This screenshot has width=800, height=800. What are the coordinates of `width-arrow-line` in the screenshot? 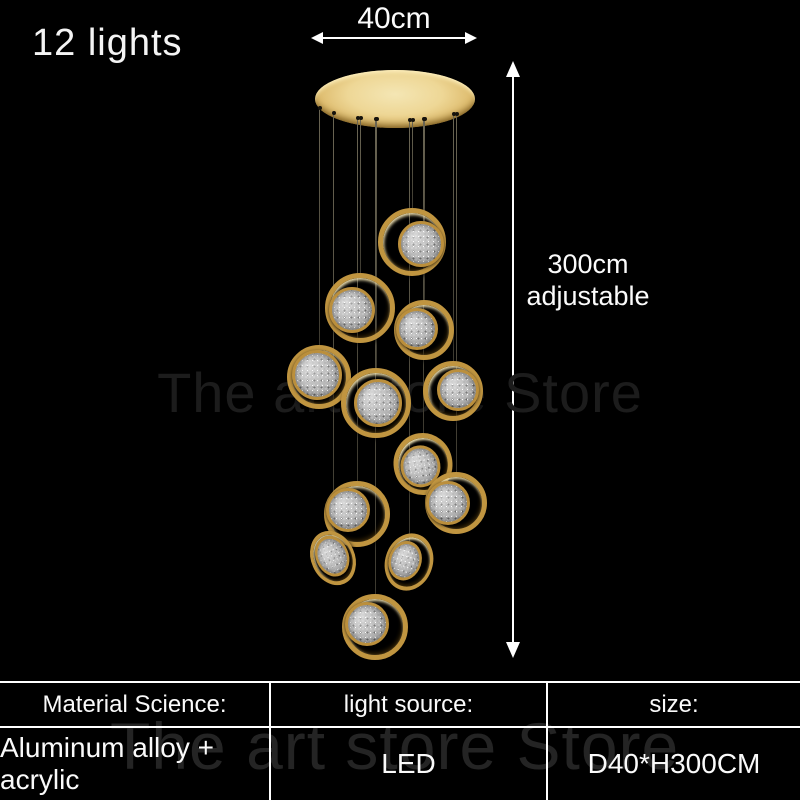 It's located at (394, 38).